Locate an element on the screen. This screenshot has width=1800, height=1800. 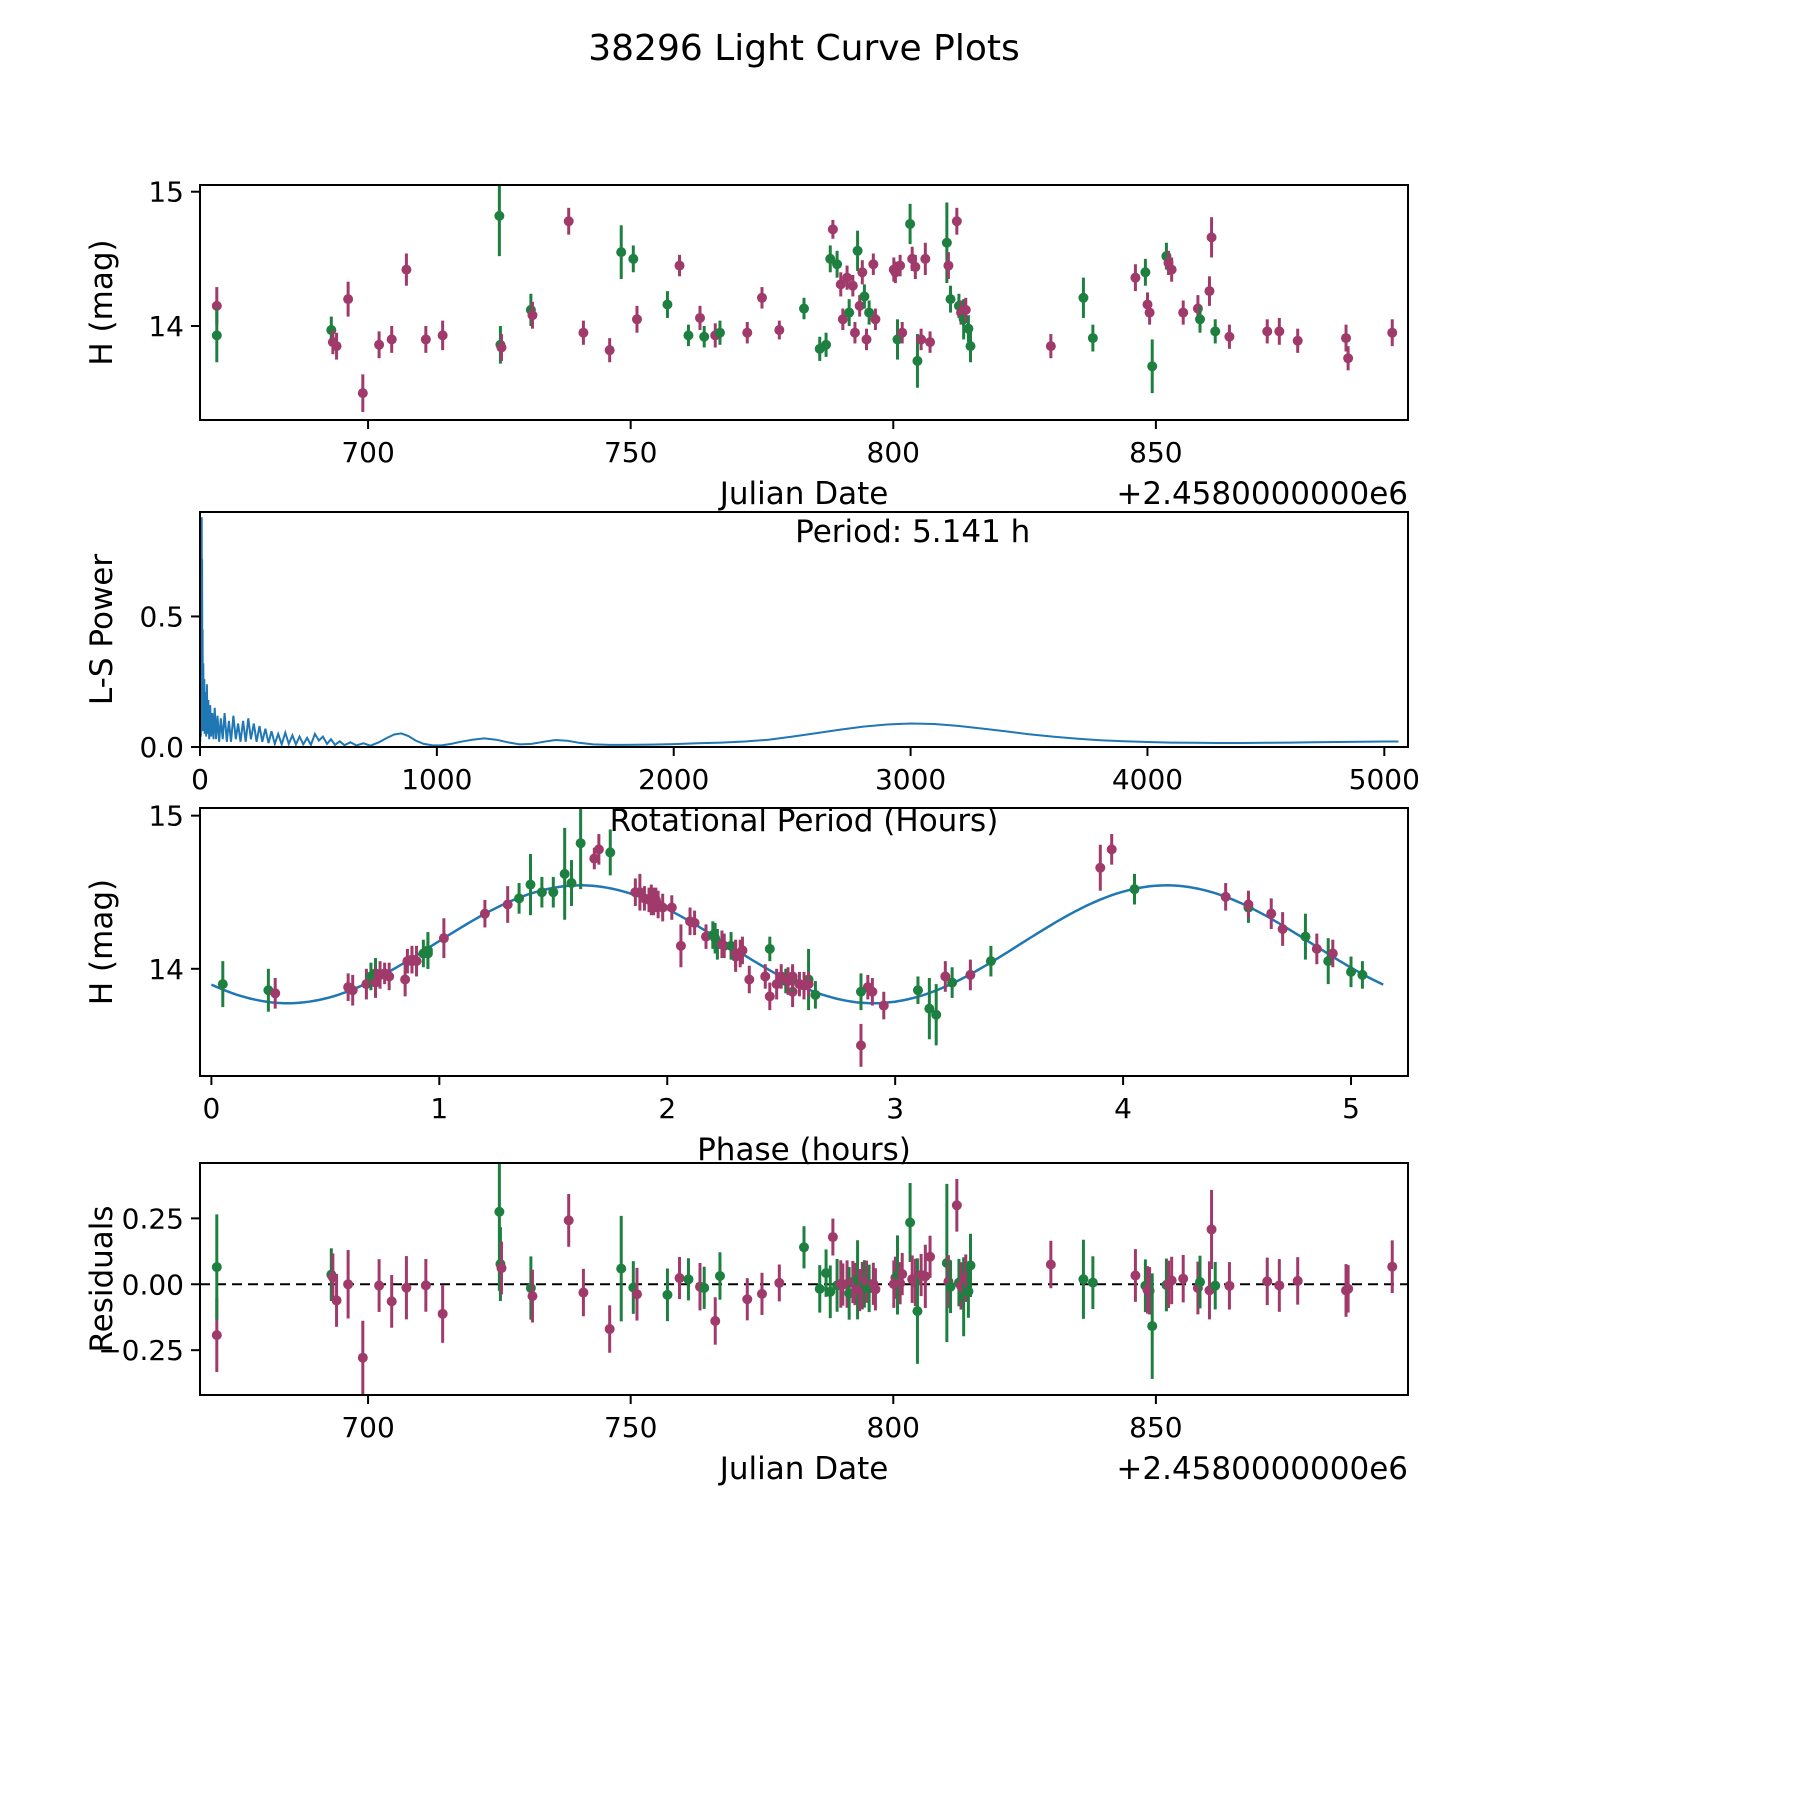
x-tick-label: 3 is located at coordinates (895, 1108).